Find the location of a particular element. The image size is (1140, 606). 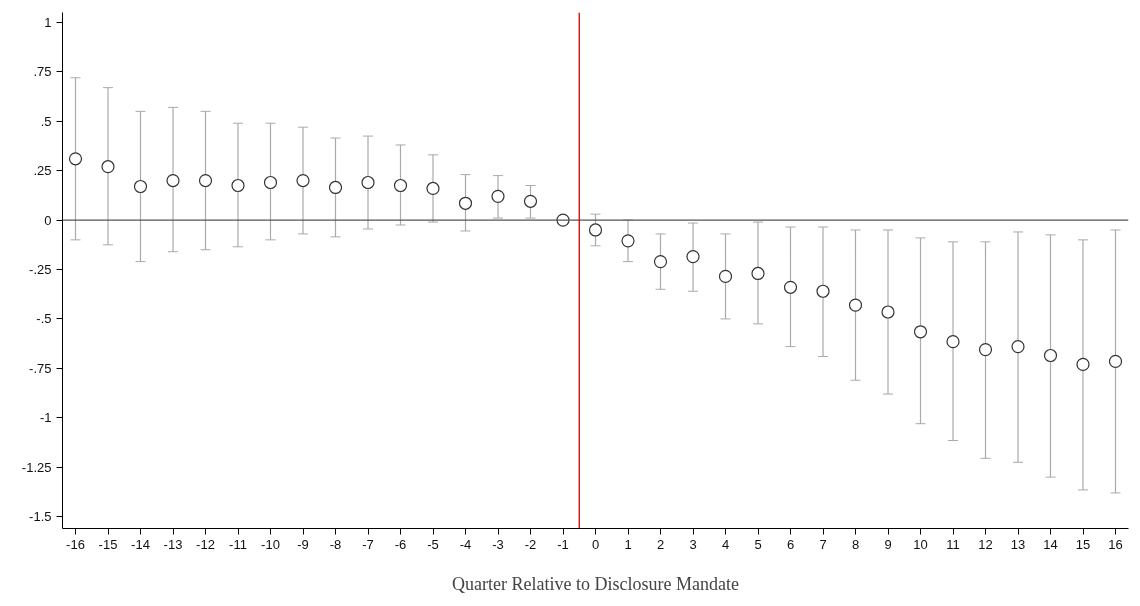

x-tick-label: 10 is located at coordinates (920, 544).